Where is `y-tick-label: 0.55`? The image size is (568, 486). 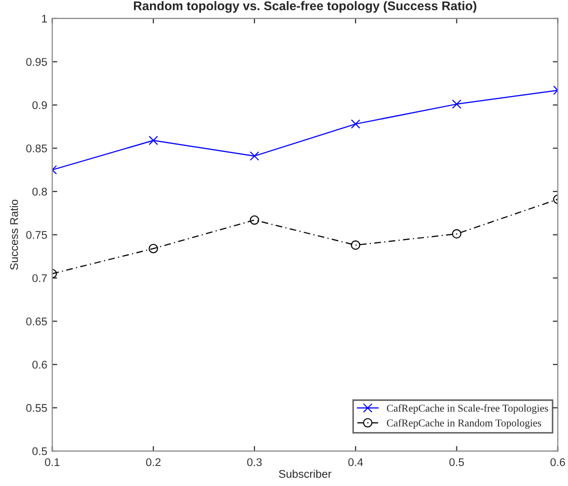 y-tick-label: 0.55 is located at coordinates (36, 408).